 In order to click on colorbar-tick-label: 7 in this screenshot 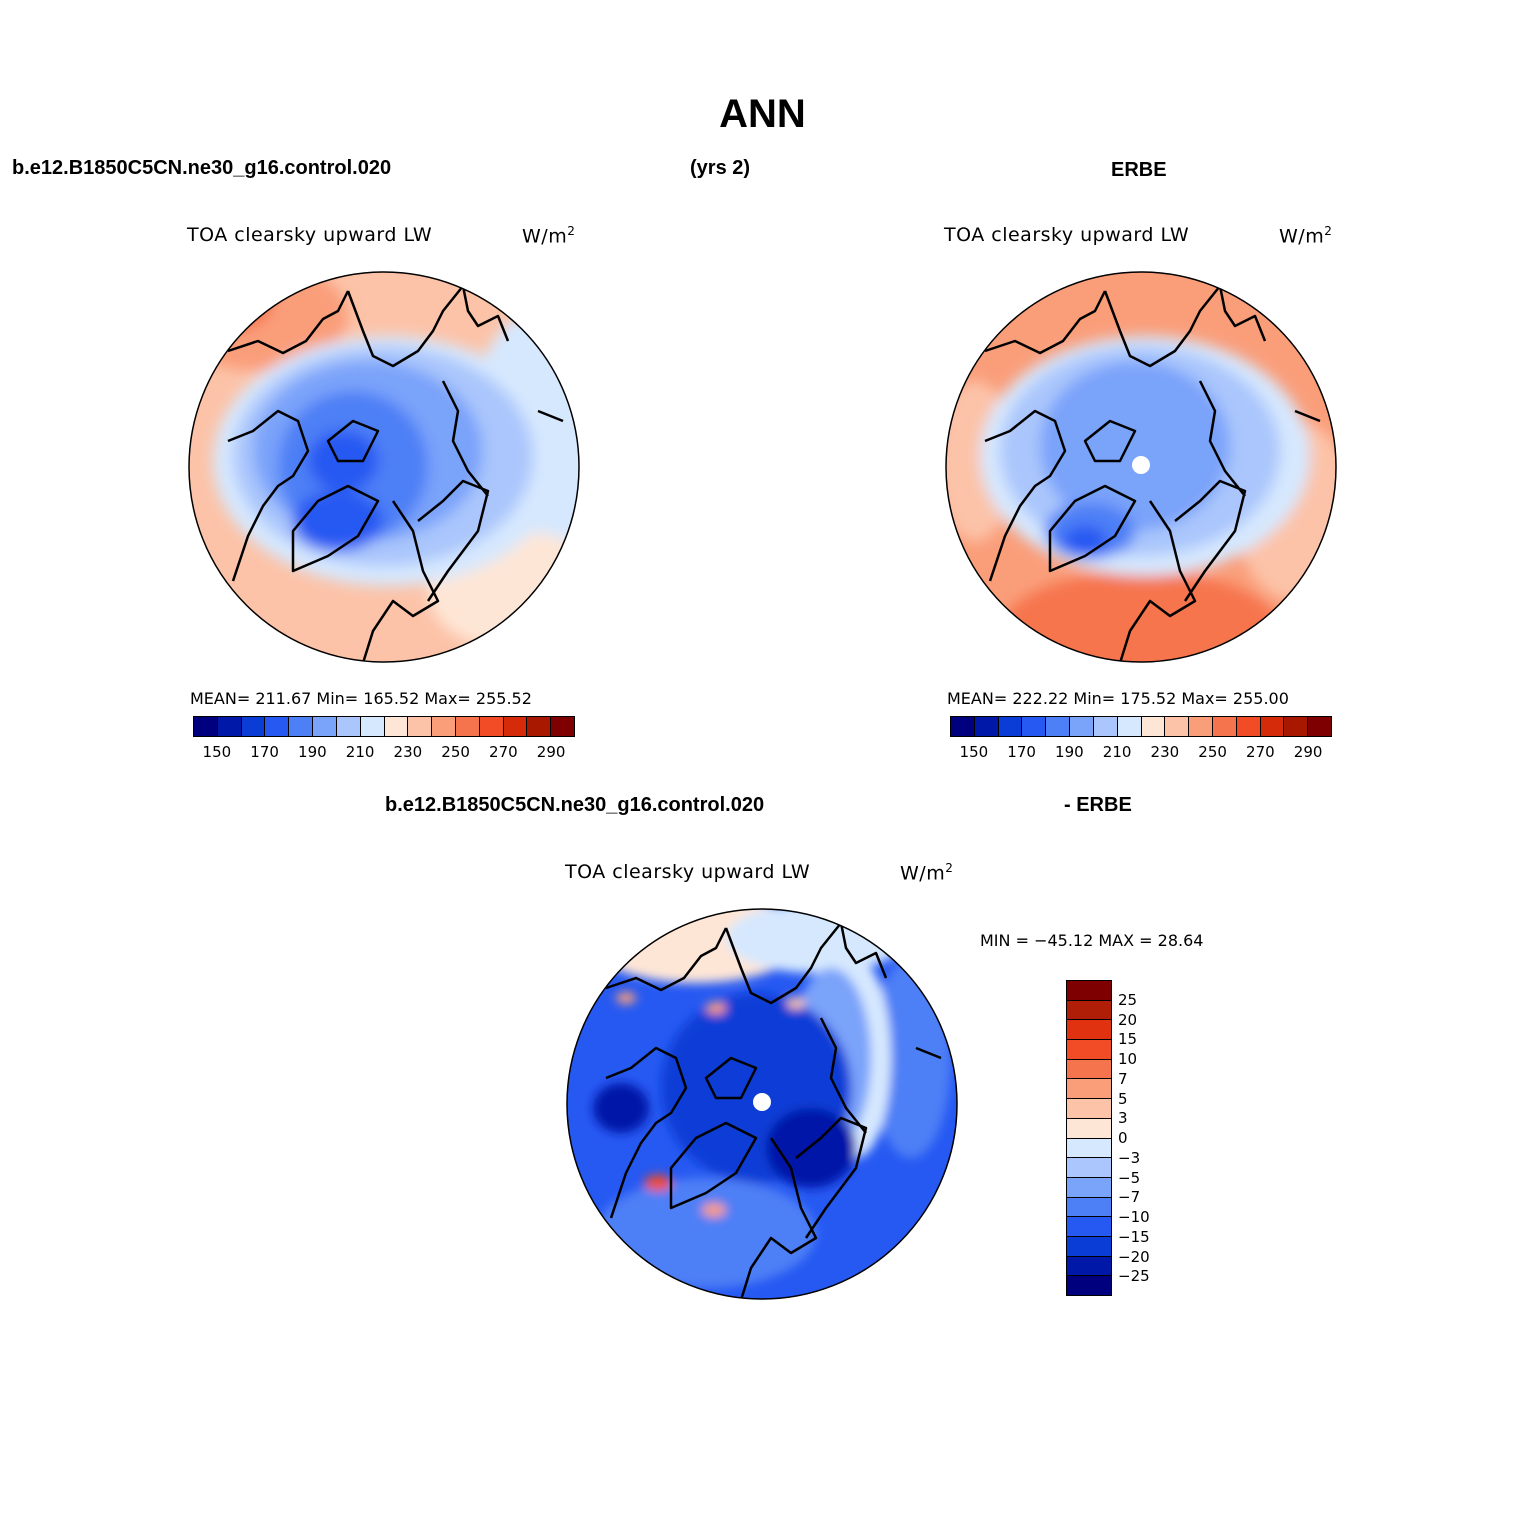, I will do `click(1123, 1078)`.